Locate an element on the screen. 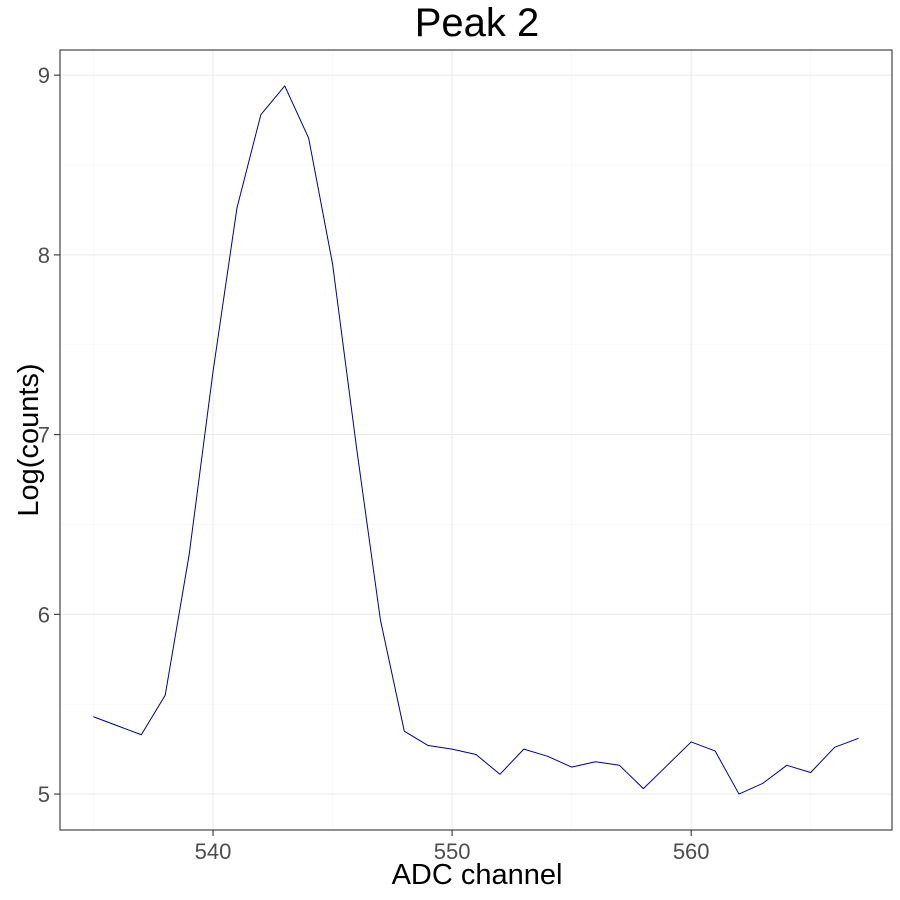  x-tick-label: 550 is located at coordinates (452, 851).